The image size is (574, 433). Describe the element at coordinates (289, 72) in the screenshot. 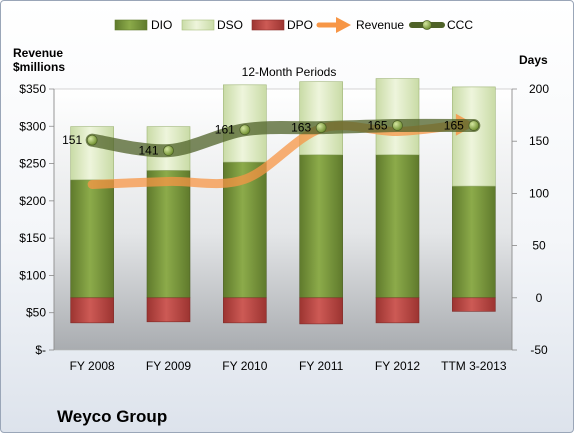

I see `chart-title: 12-Month Periods` at that location.